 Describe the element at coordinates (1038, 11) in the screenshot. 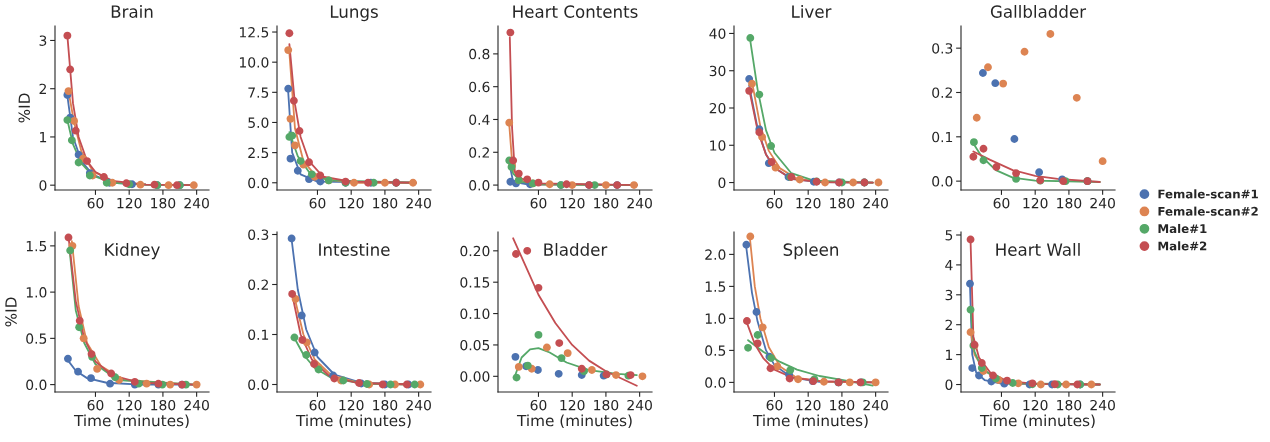

I see `chart-title: Gallbladder` at that location.